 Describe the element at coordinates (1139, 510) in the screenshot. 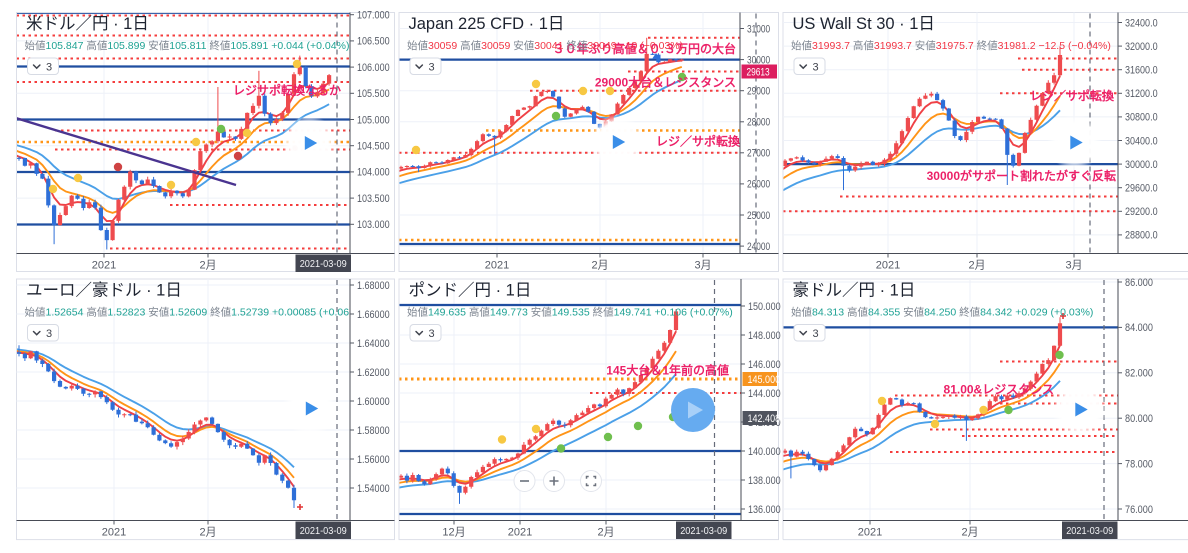

I see `svg-text: 76.000` at that location.